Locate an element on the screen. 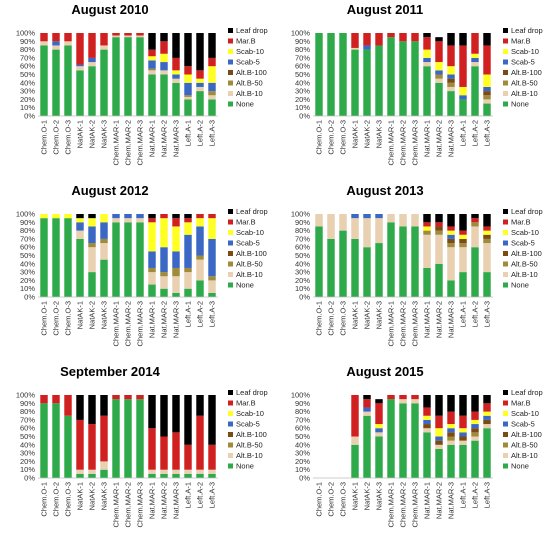 Image resolution: width=550 pixels, height=548 pixels. y-tick-label: 20% is located at coordinates (27, 99).